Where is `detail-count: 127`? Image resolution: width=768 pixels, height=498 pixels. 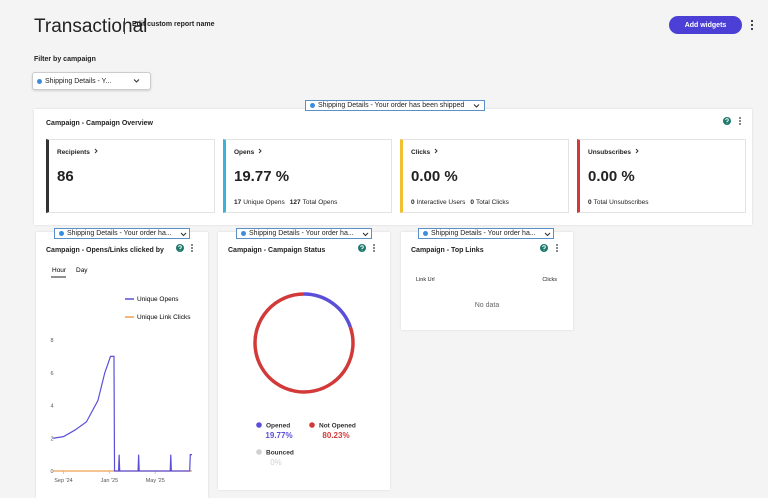 detail-count: 127 is located at coordinates (295, 202).